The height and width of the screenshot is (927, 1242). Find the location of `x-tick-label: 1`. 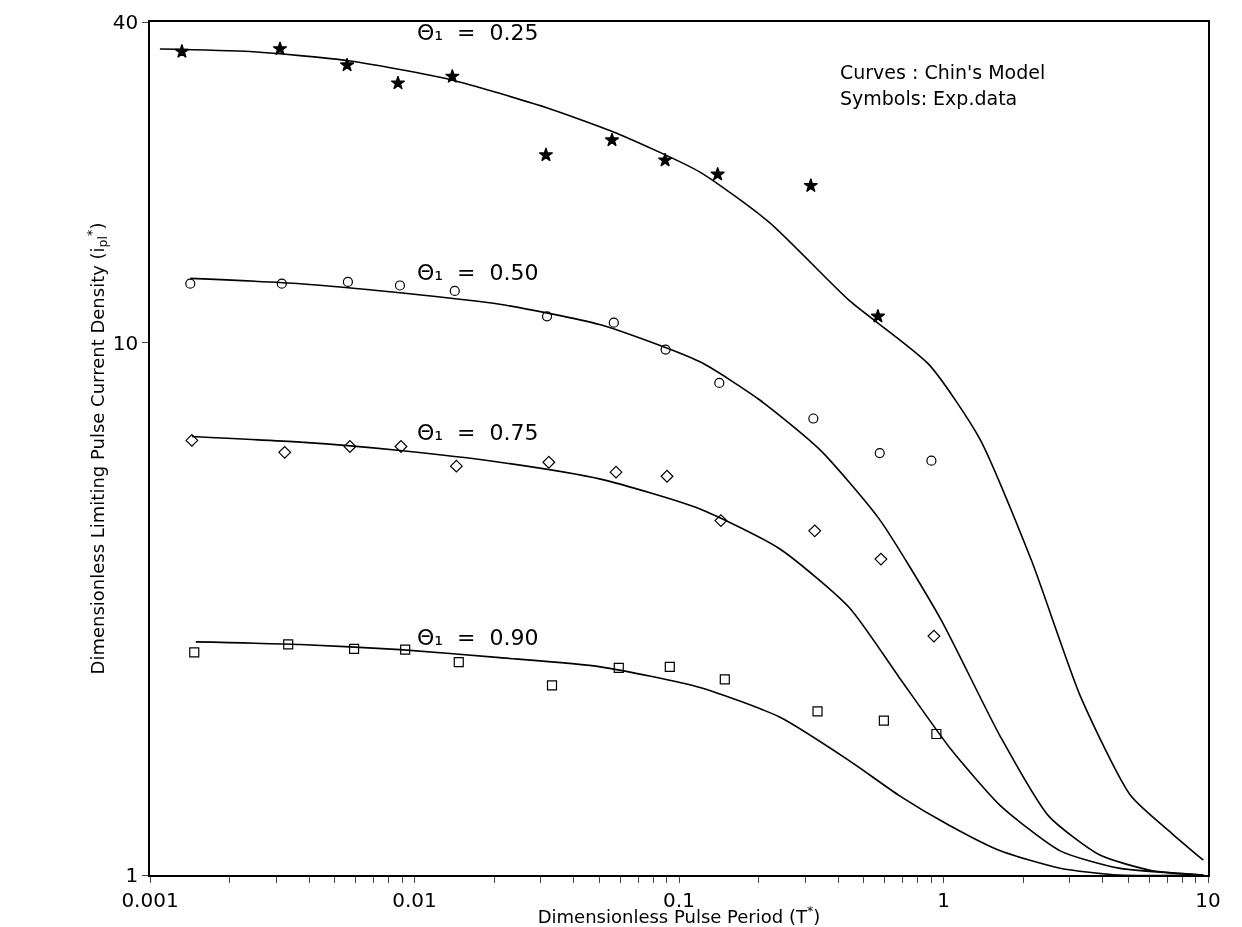

x-tick-label: 1 is located at coordinates (943, 899).